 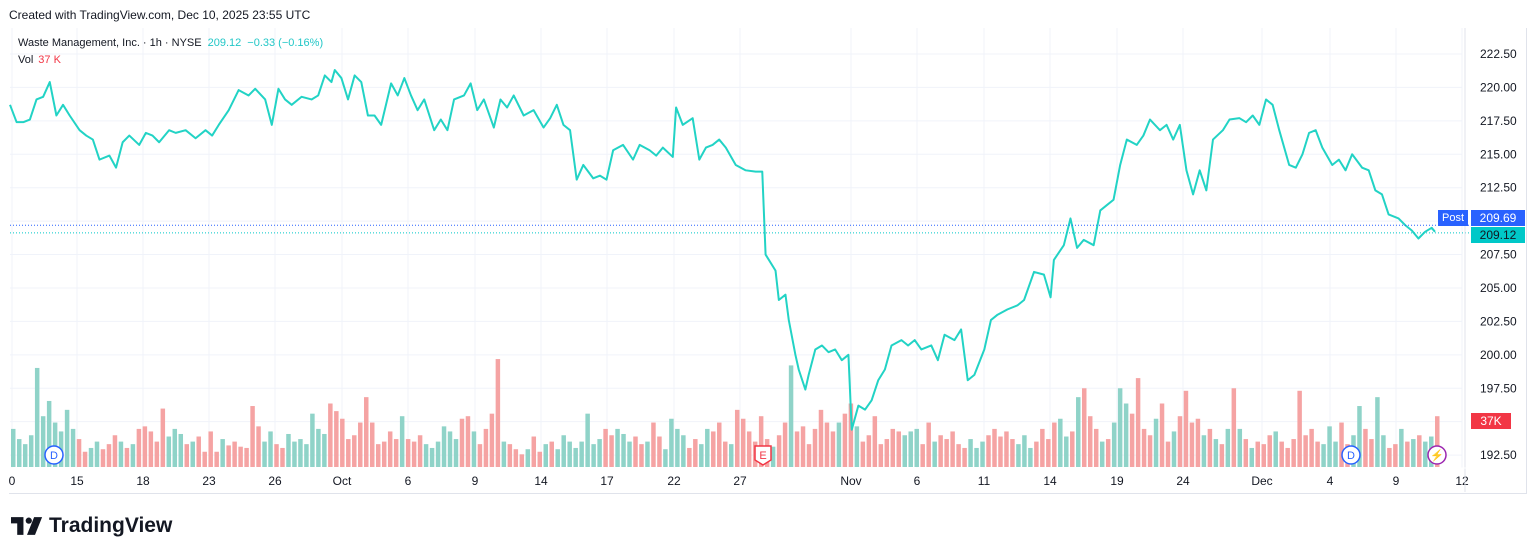 What do you see at coordinates (762, 456) in the screenshot?
I see `earnings-marker-label: E` at bounding box center [762, 456].